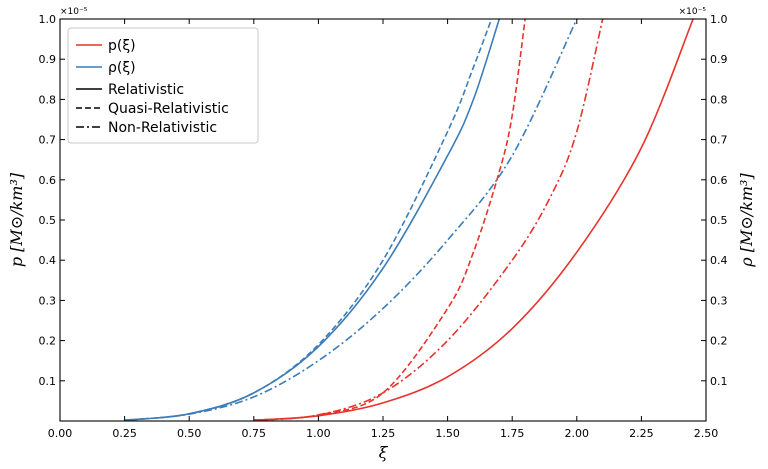  What do you see at coordinates (719, 19) in the screenshot?
I see `y-tick-label-right: 1.0` at bounding box center [719, 19].